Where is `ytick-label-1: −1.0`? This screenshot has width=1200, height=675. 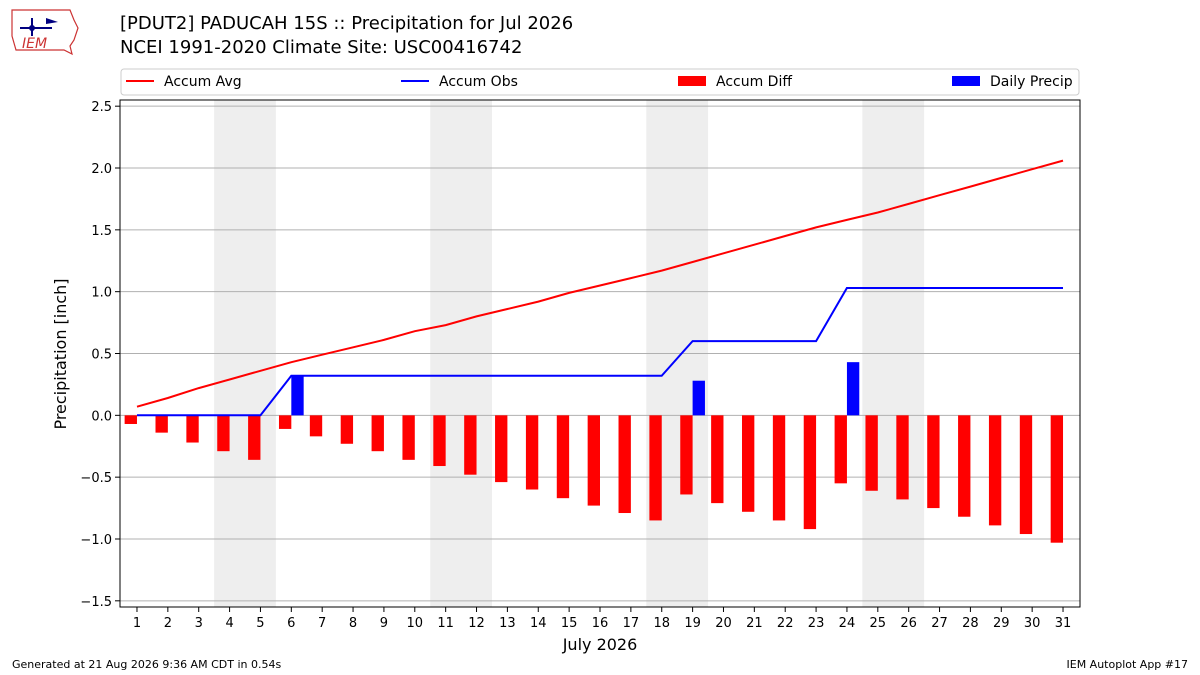 ytick-label-1: −1.0 is located at coordinates (96, 540).